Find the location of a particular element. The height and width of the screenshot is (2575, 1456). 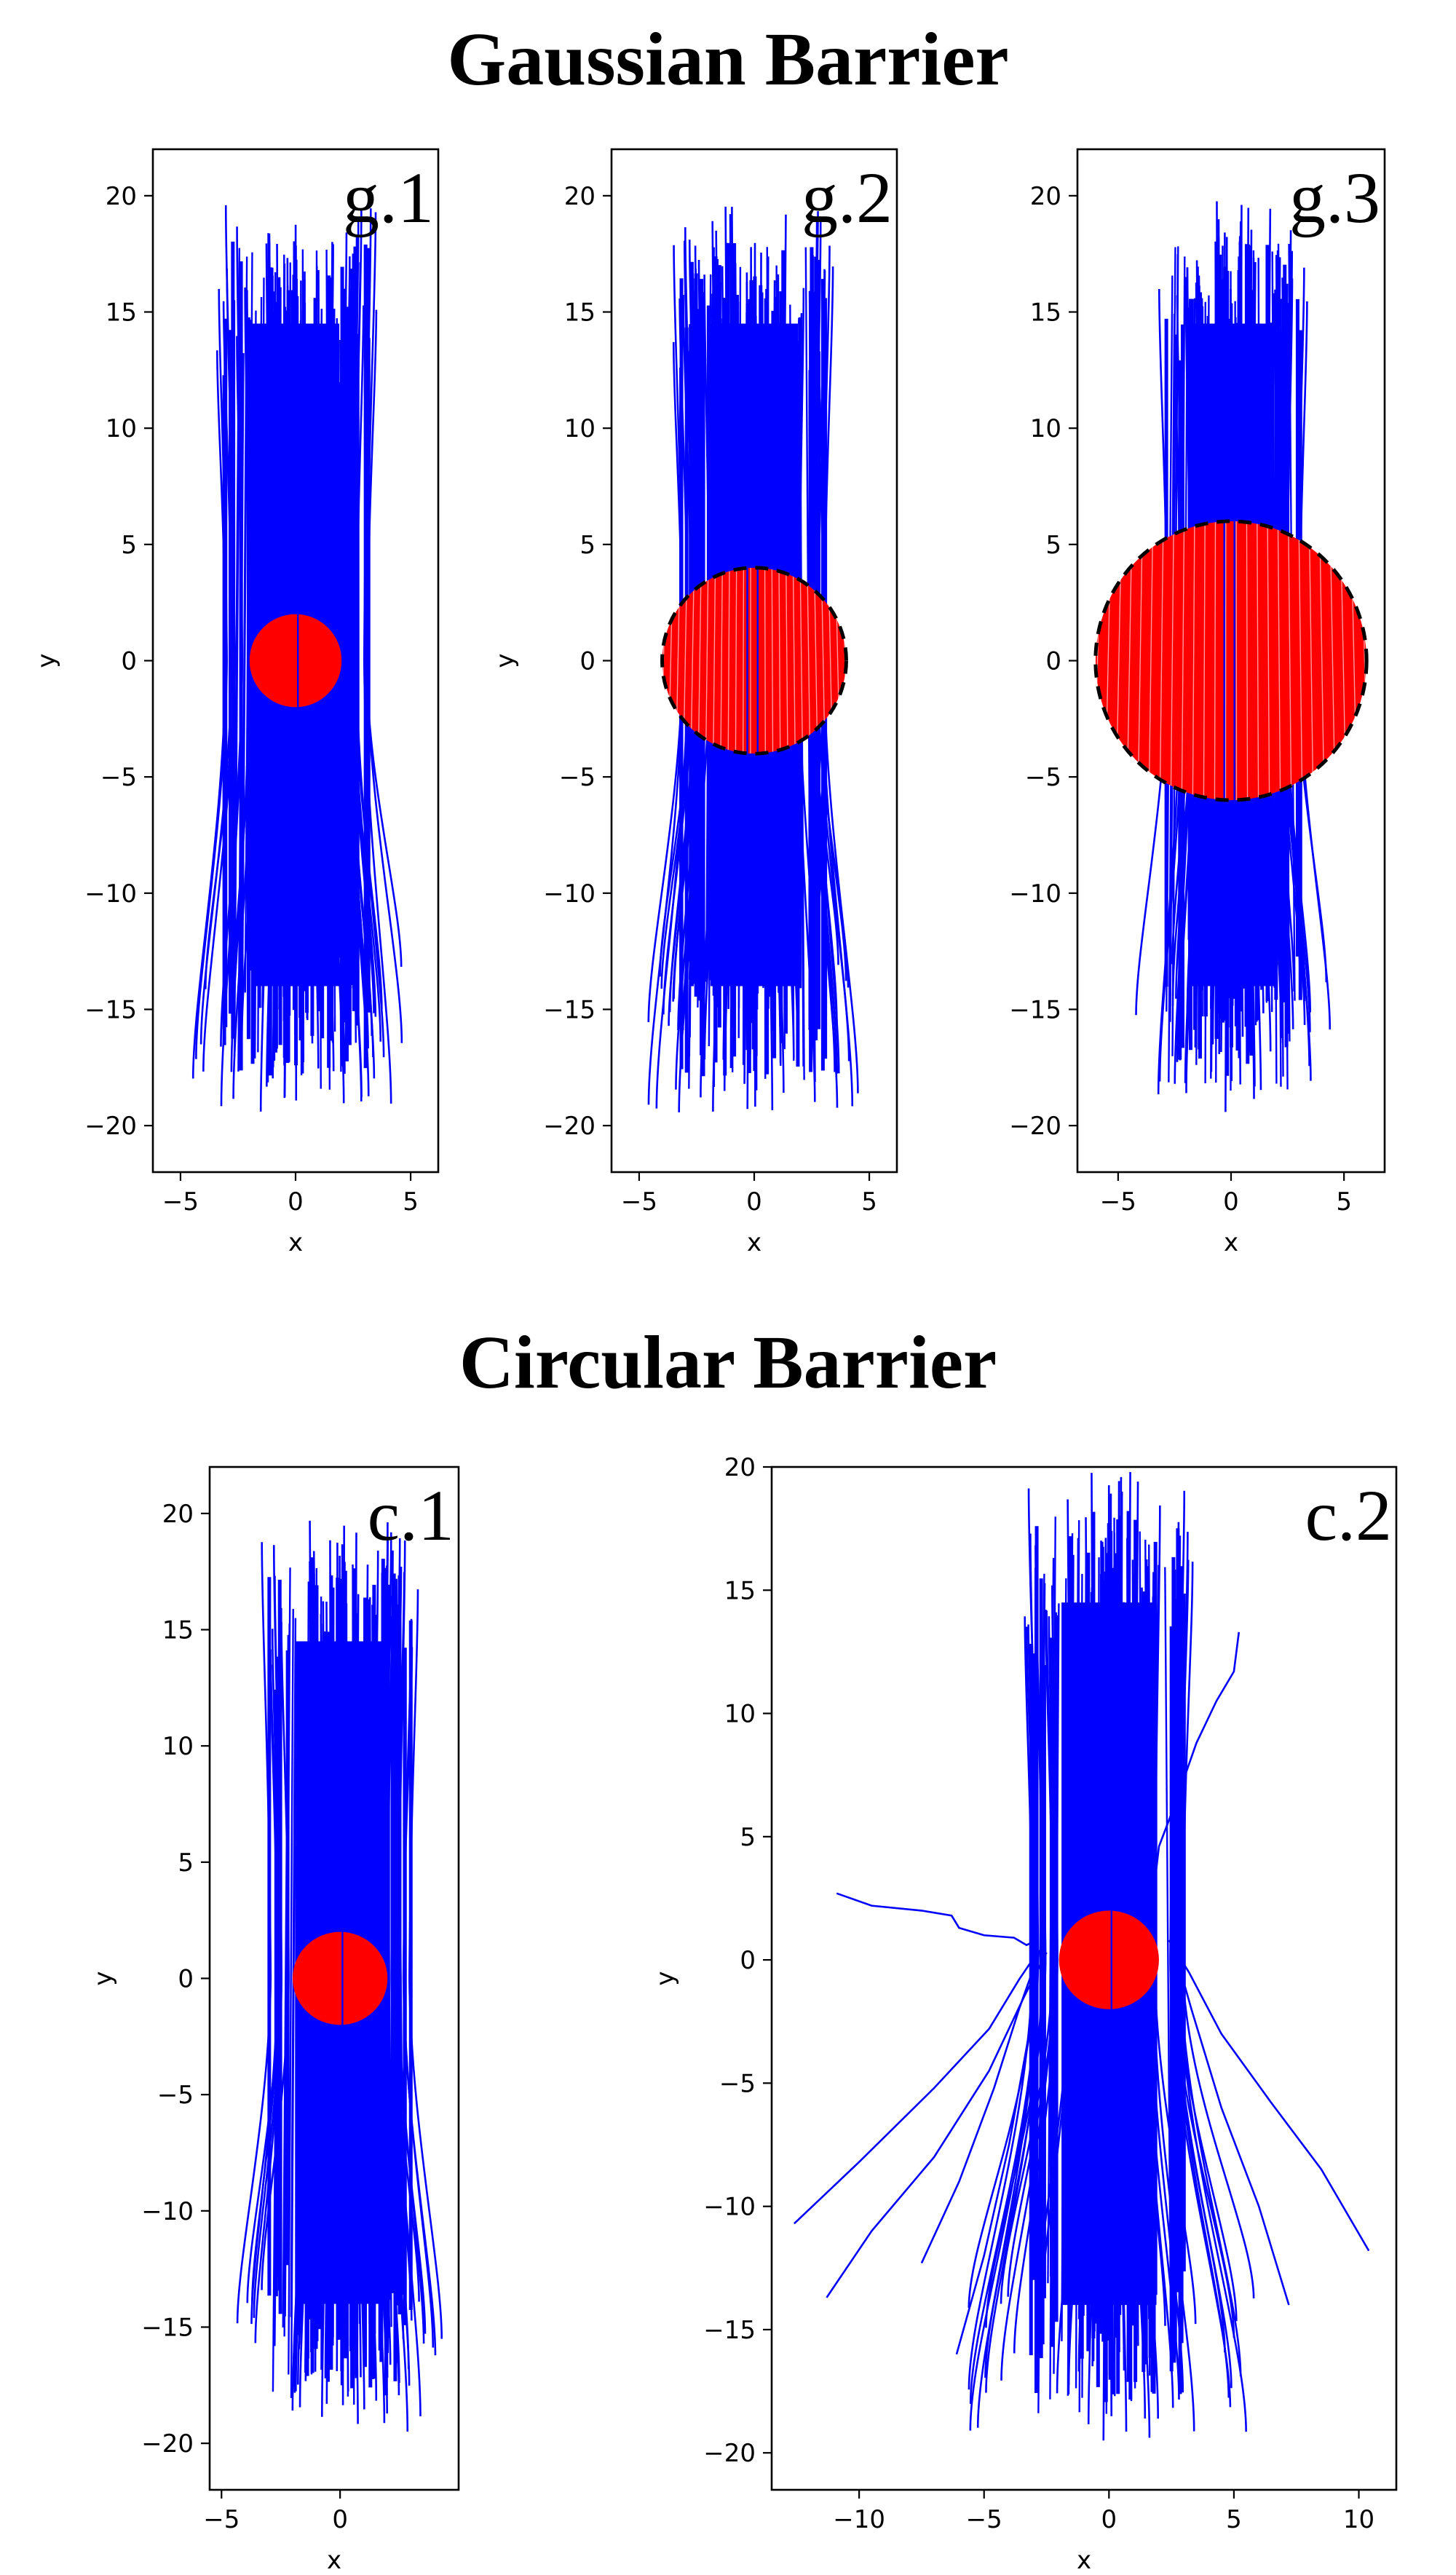

chart-g2: −5 0 5 −20 −15 −10 −5 0 5 10 15 20 x y g.2 is located at coordinates (694, 702).